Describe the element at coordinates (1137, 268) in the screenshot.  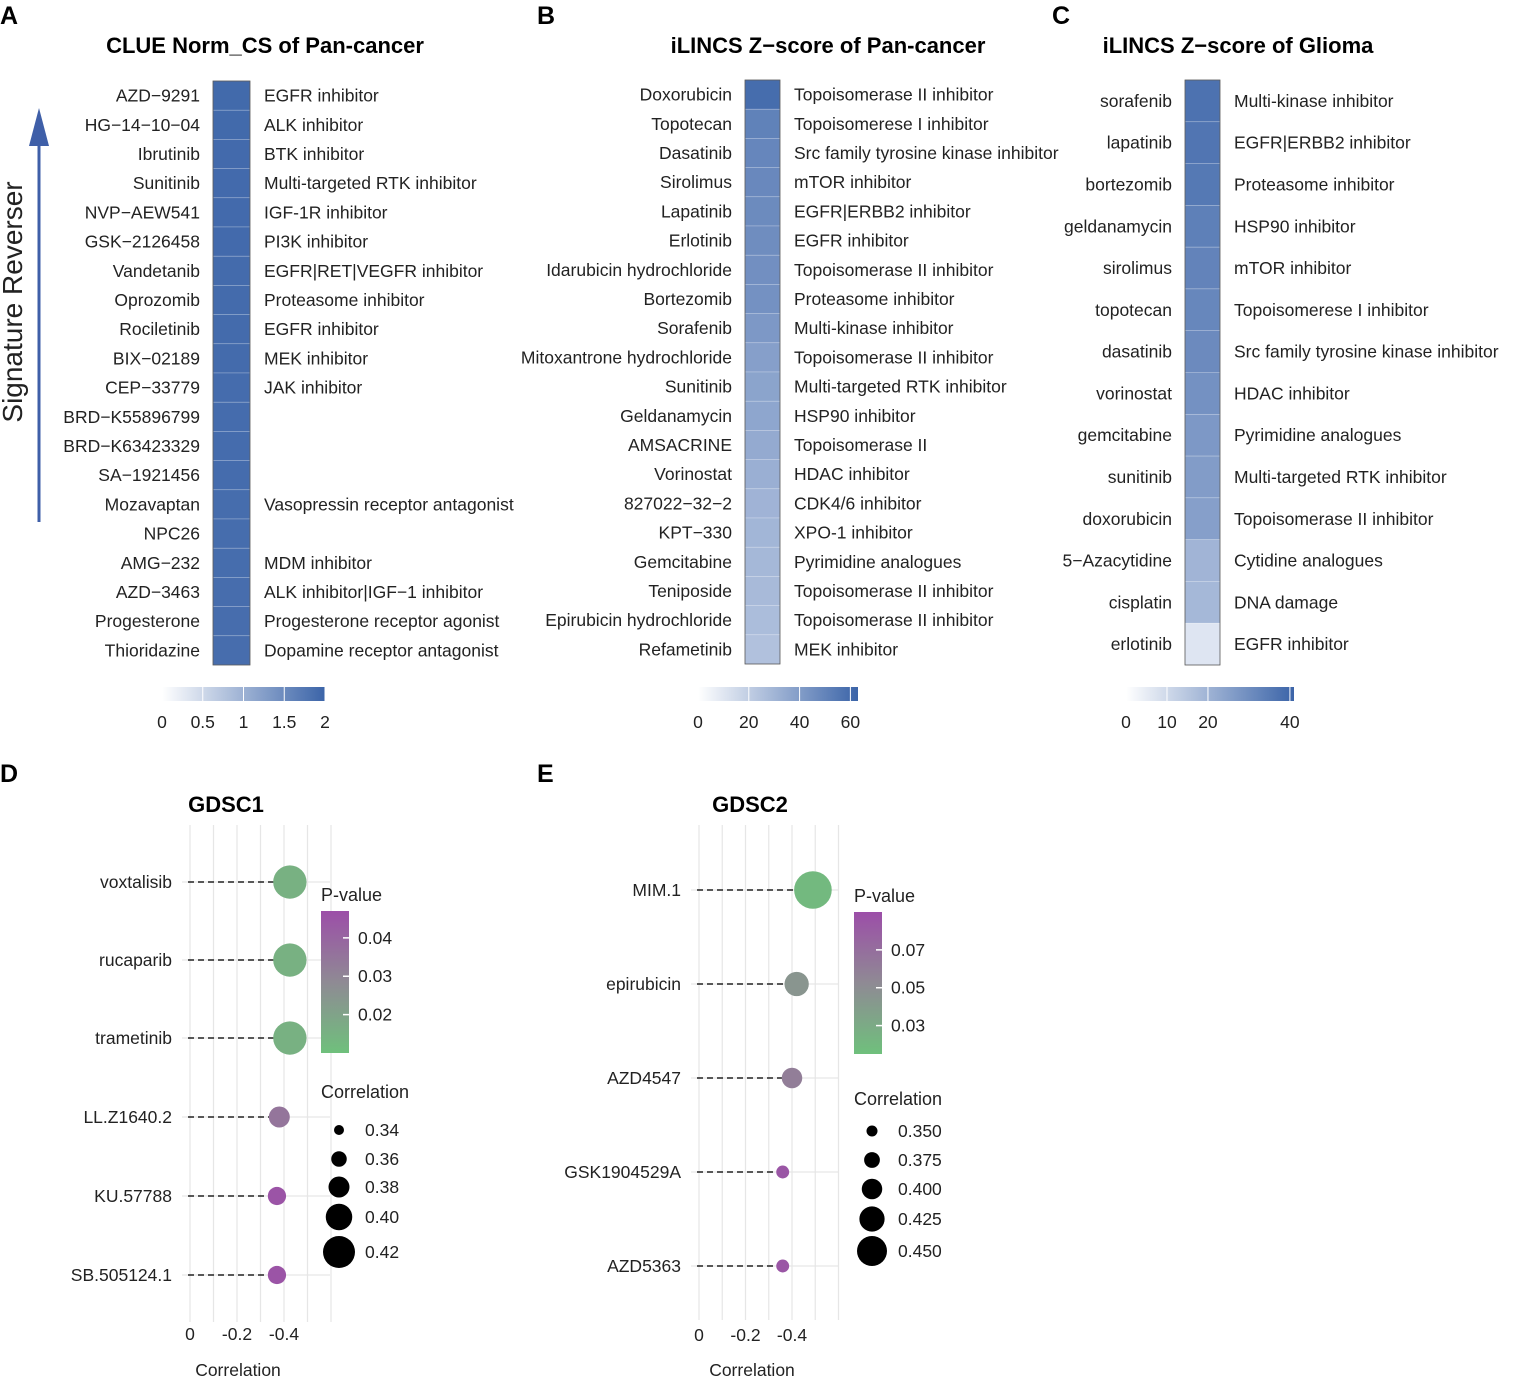
I see `drug-label: sirolimus` at that location.